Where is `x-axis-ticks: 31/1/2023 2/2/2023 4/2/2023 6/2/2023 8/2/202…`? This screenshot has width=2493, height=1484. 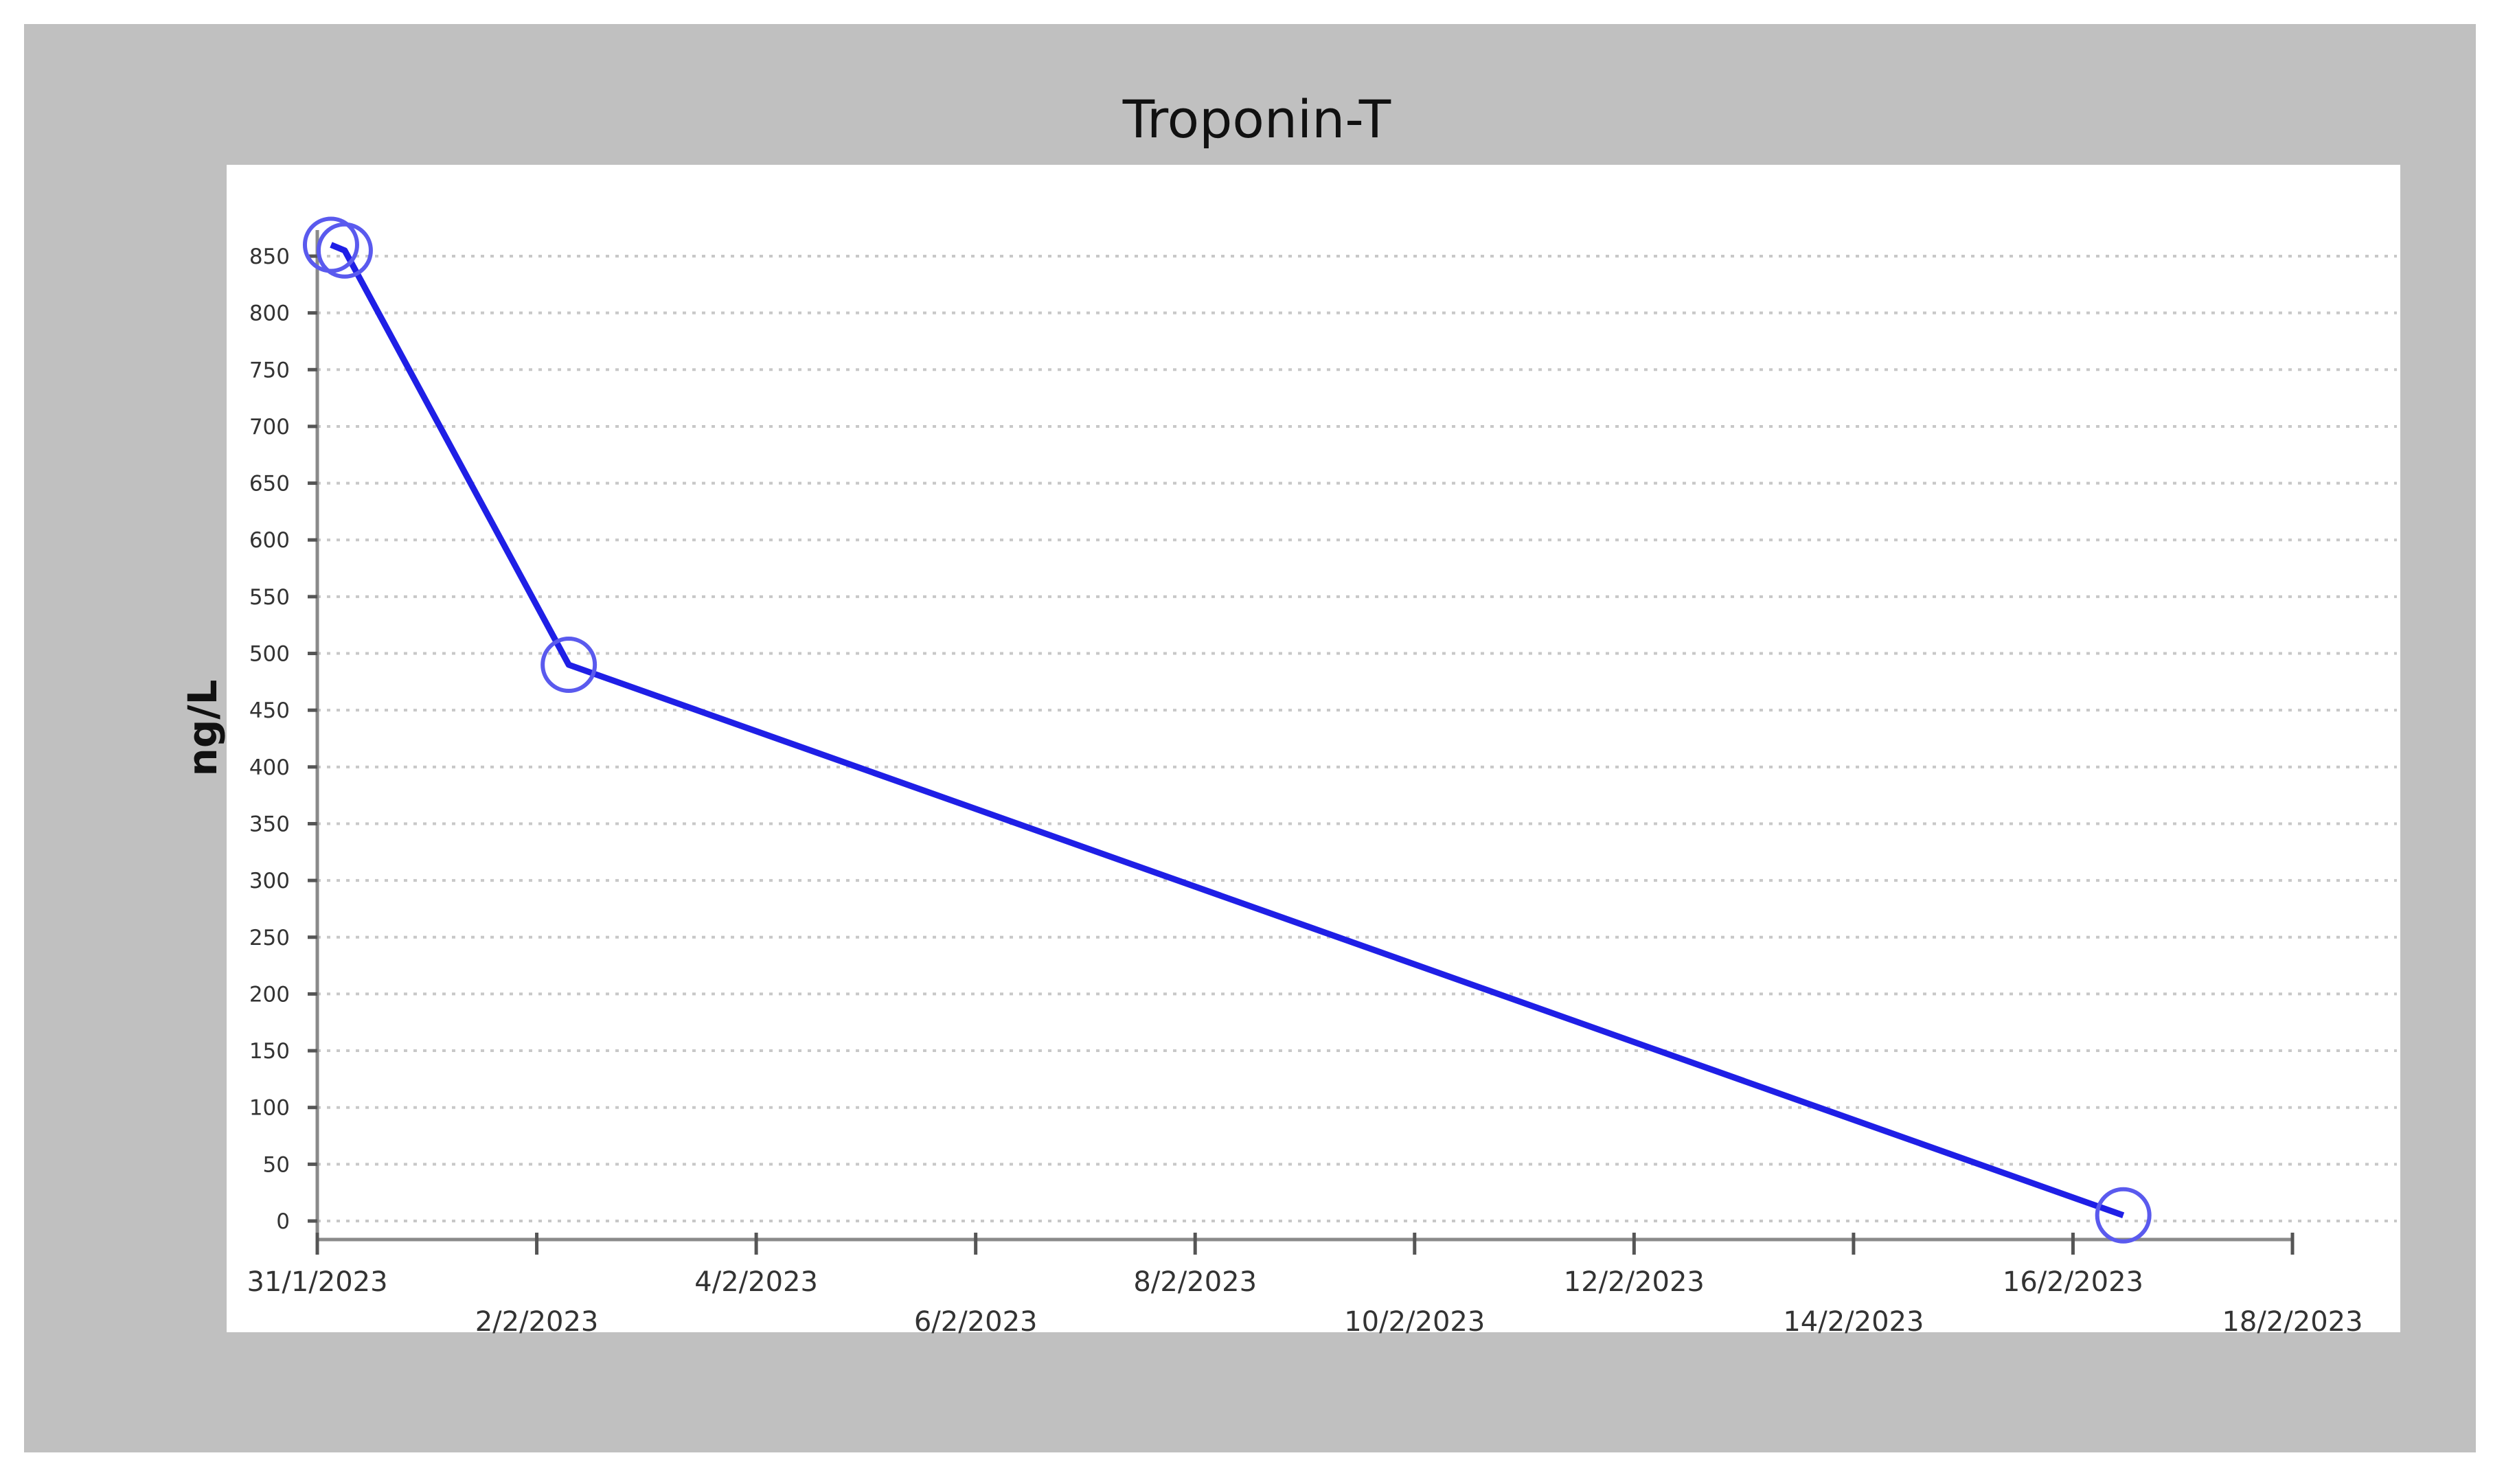 x-axis-ticks: 31/1/2023 2/2/2023 4/2/2023 6/2/2023 8/2/202… is located at coordinates (1305, 1285).